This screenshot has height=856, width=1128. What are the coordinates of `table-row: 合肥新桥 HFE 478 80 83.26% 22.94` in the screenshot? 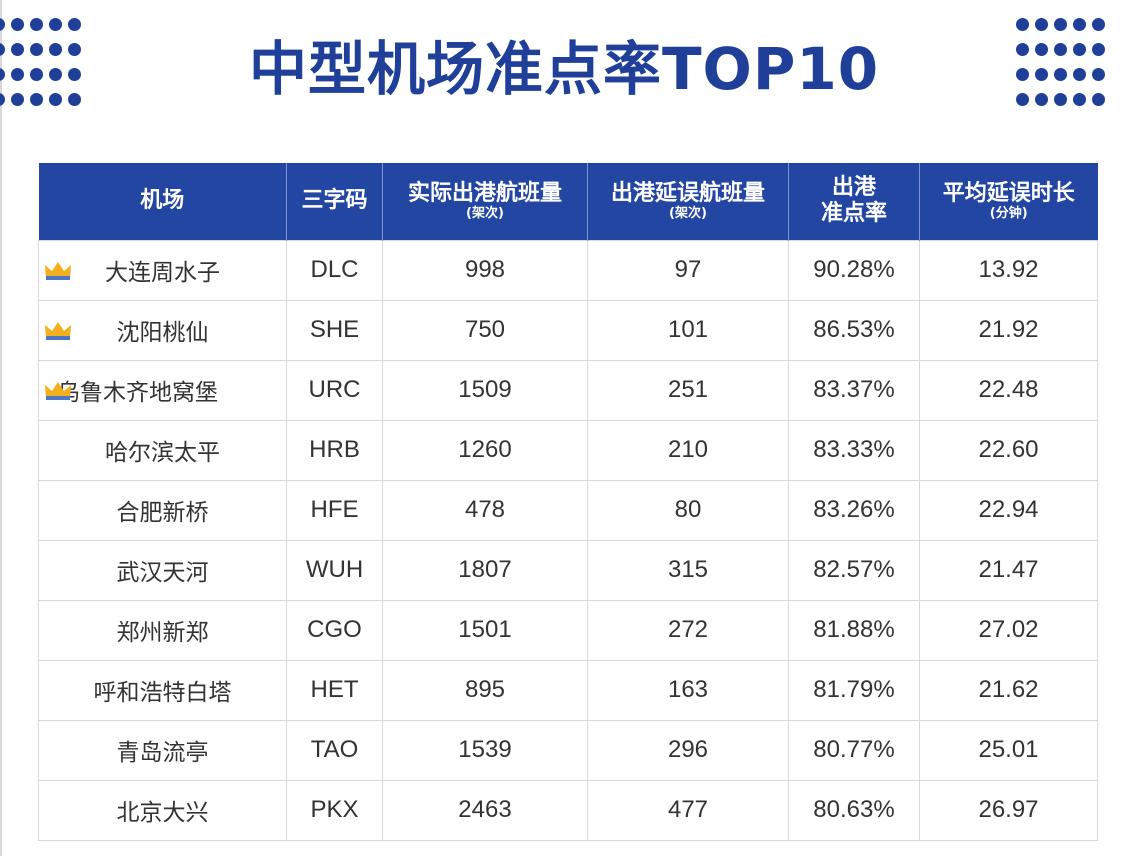 It's located at (568, 510).